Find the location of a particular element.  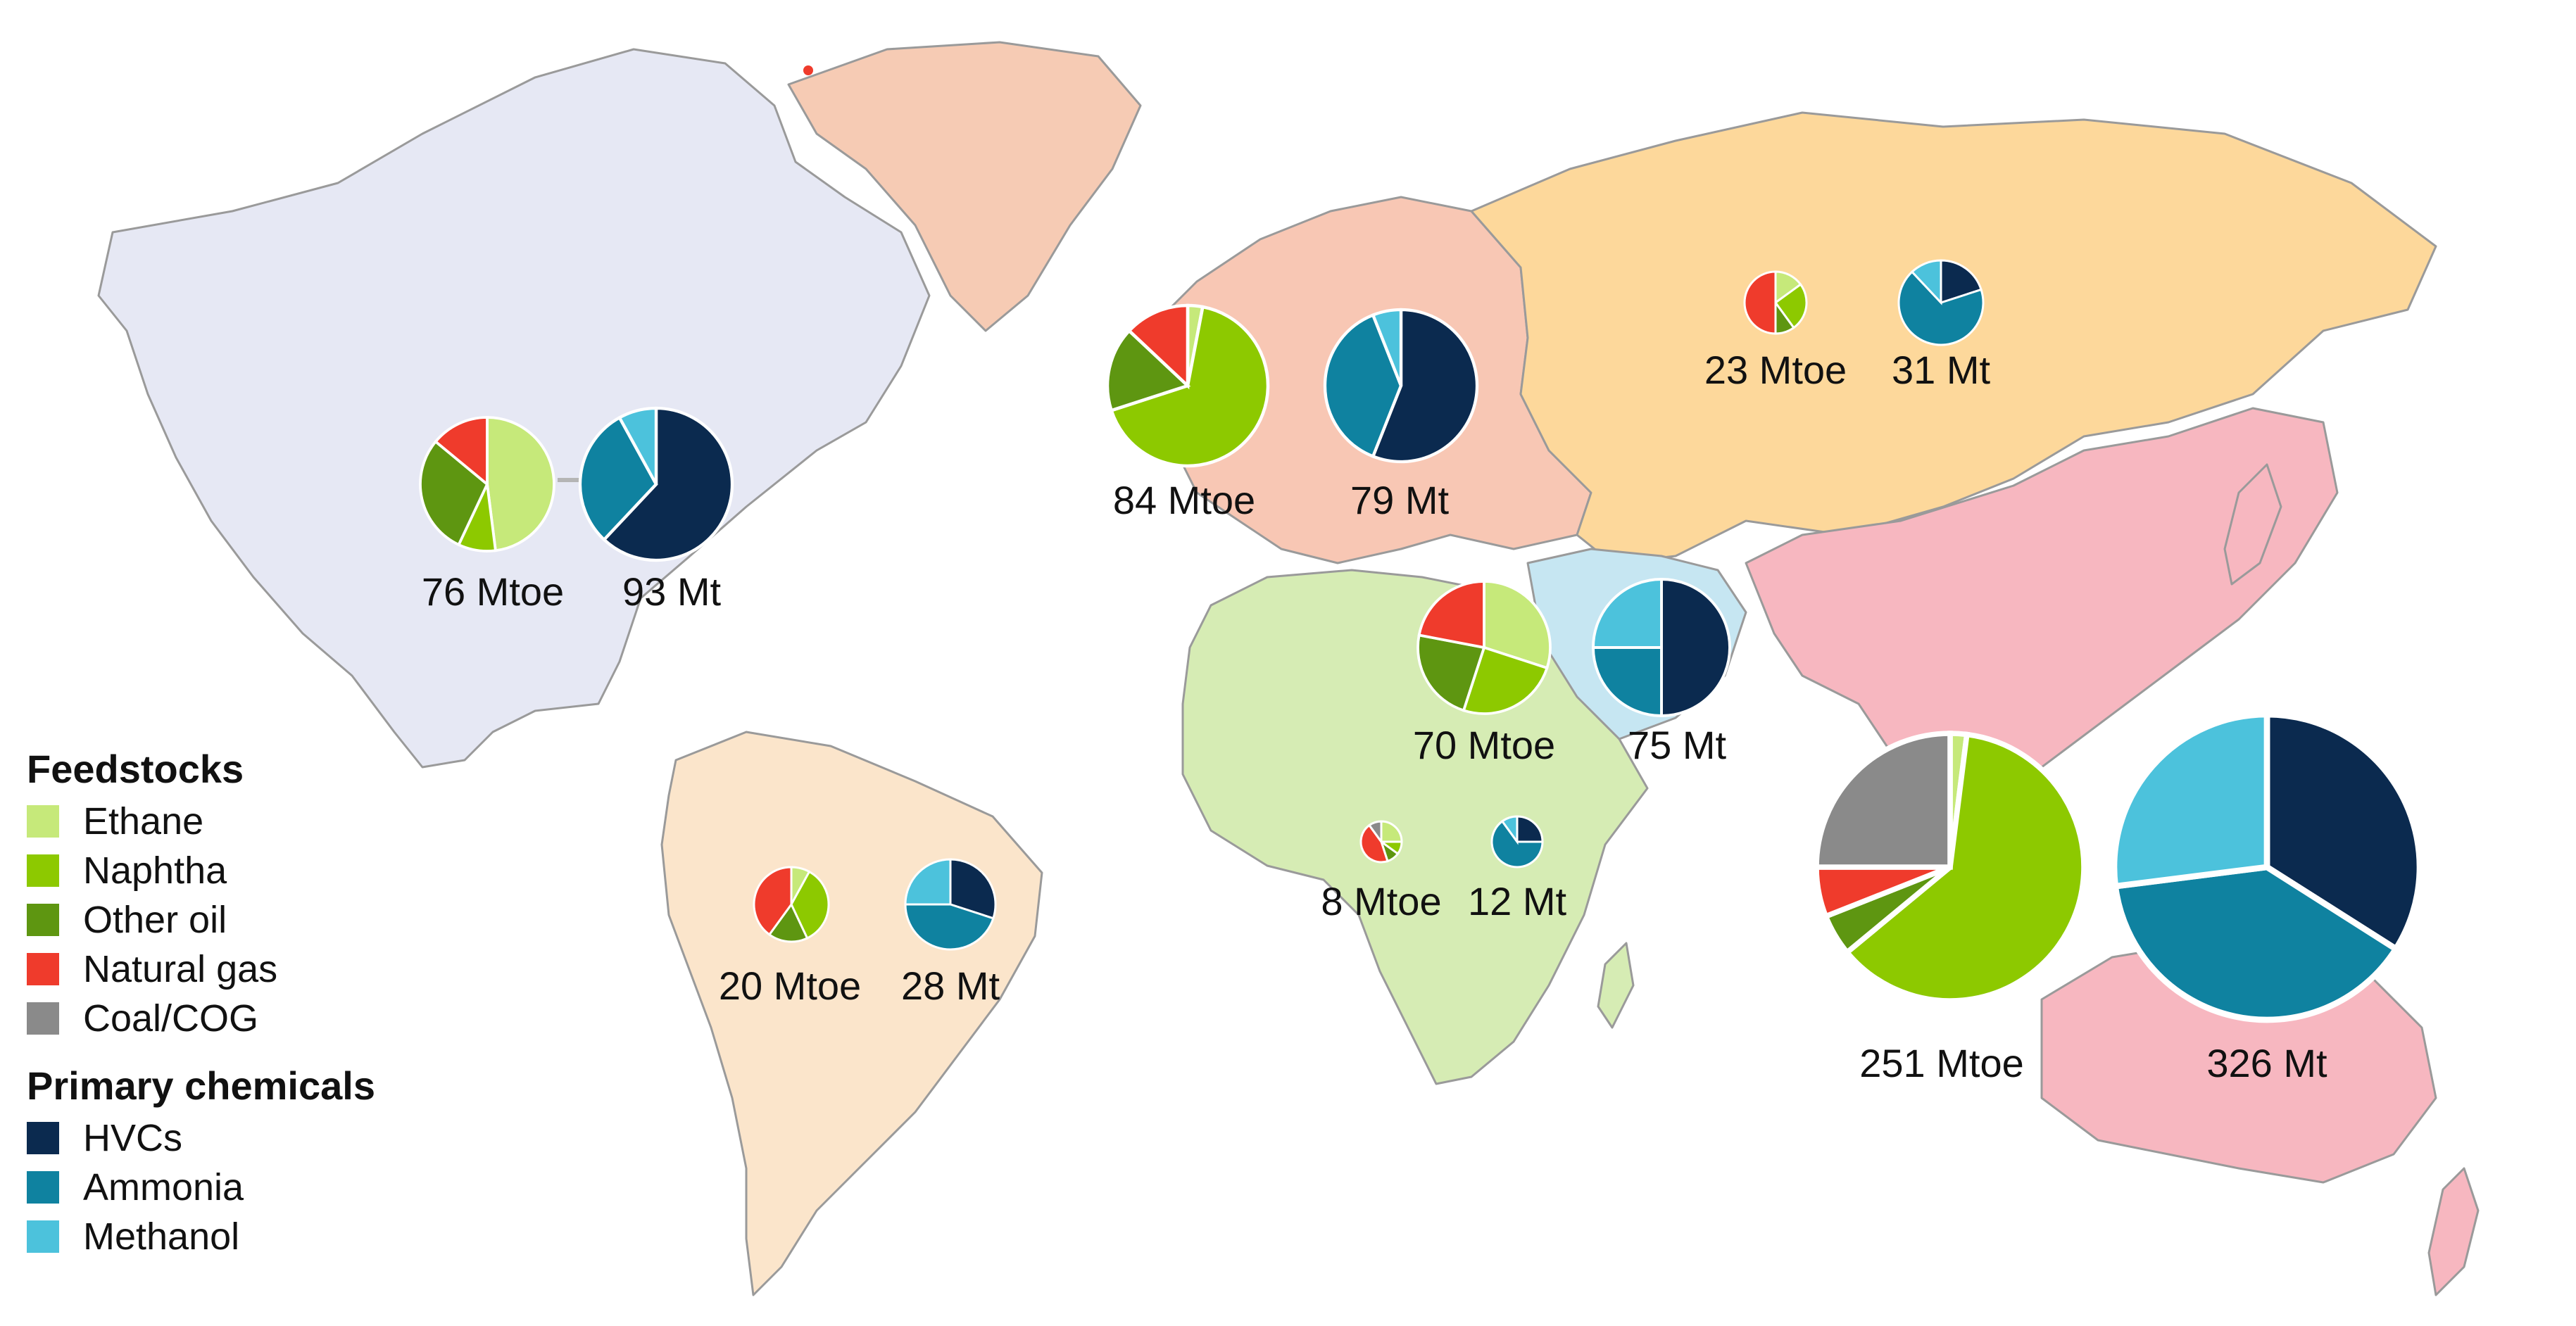

legend-item-natural-gas: Natural gas is located at coordinates (201, 969).